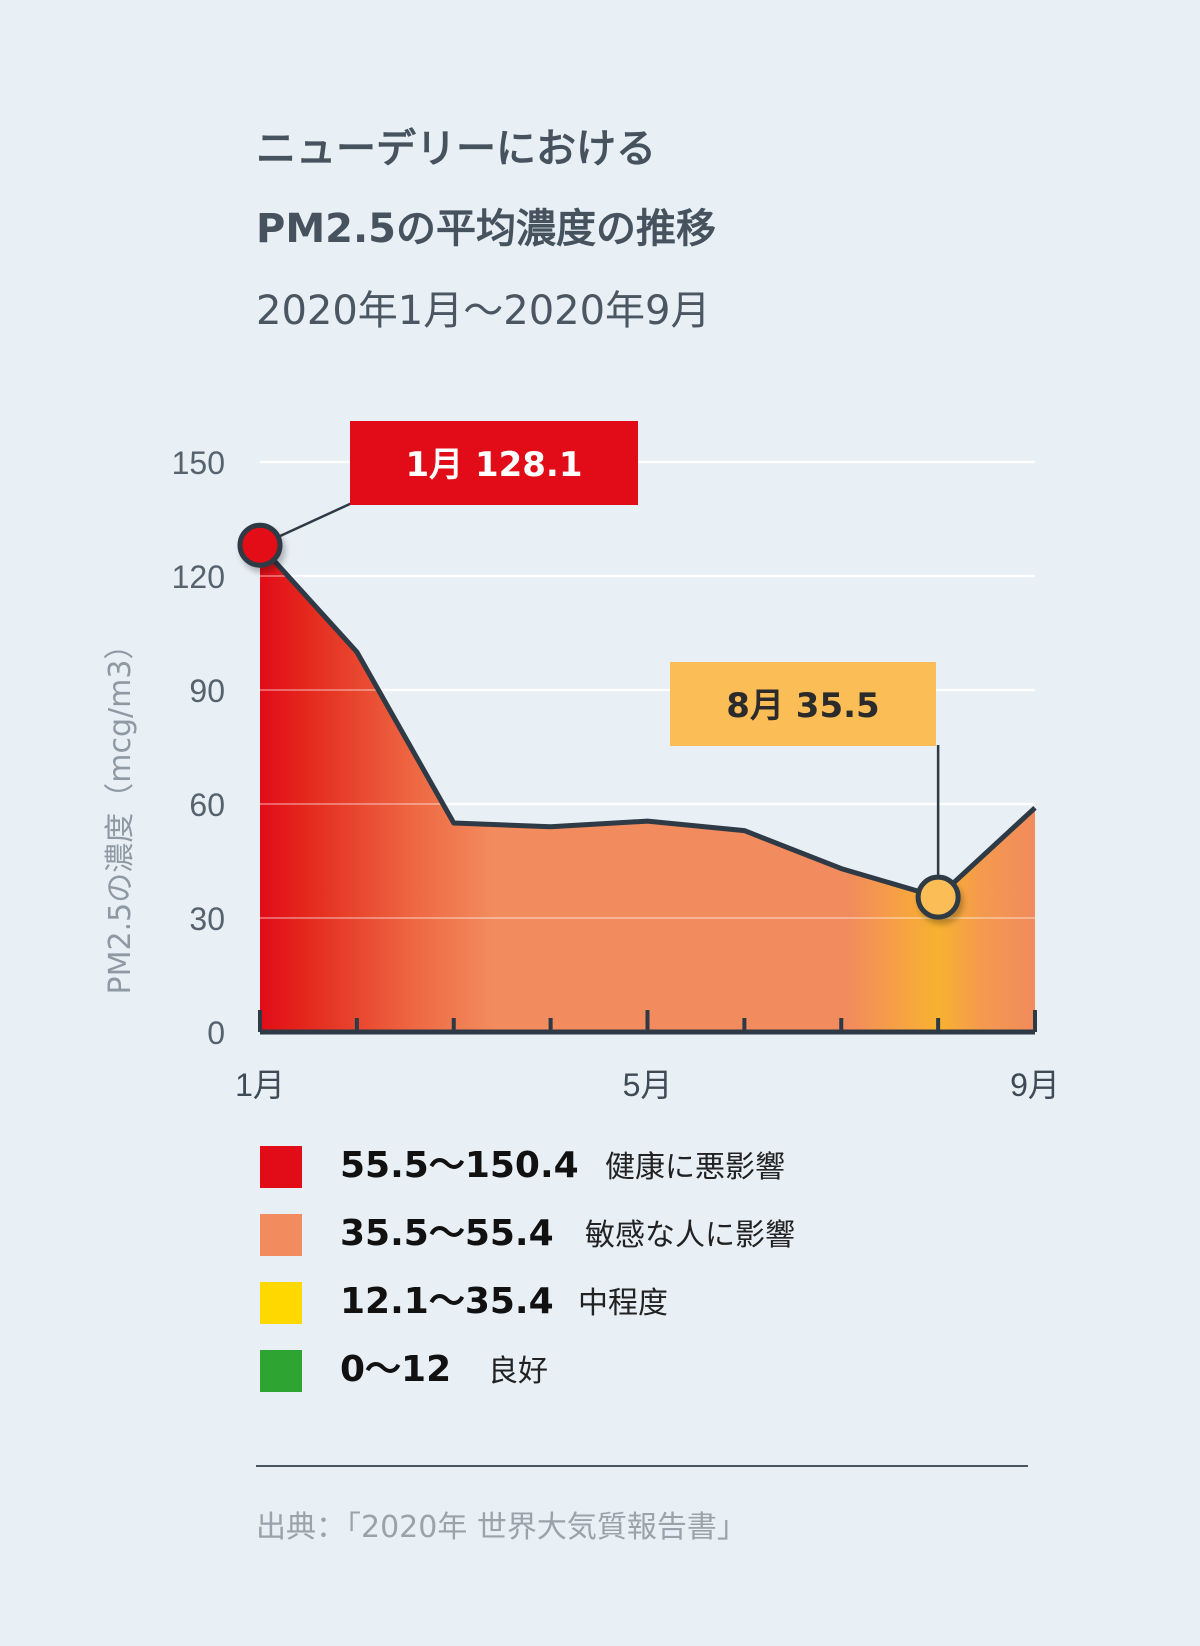 The height and width of the screenshot is (1646, 1200). What do you see at coordinates (396, 1369) in the screenshot?
I see `legend-range: 0〜12` at bounding box center [396, 1369].